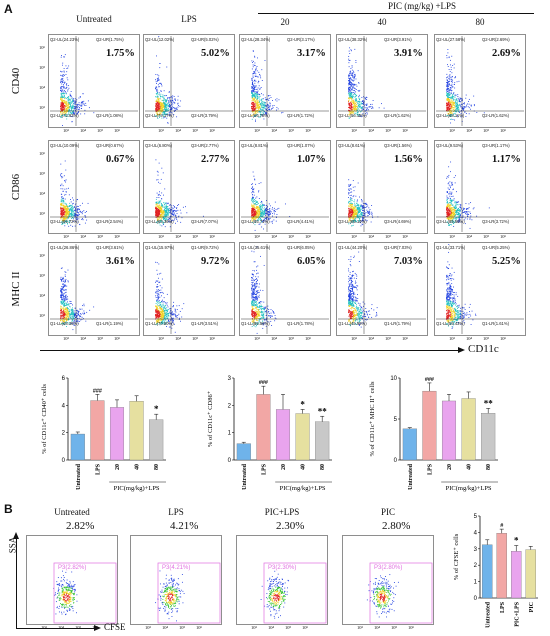 Image resolution: width=550 pixels, height=636 pixels. What do you see at coordinates (496, 39) in the screenshot?
I see `quadrant-ur-label: Q2-UR(2.69%)` at bounding box center [496, 39].